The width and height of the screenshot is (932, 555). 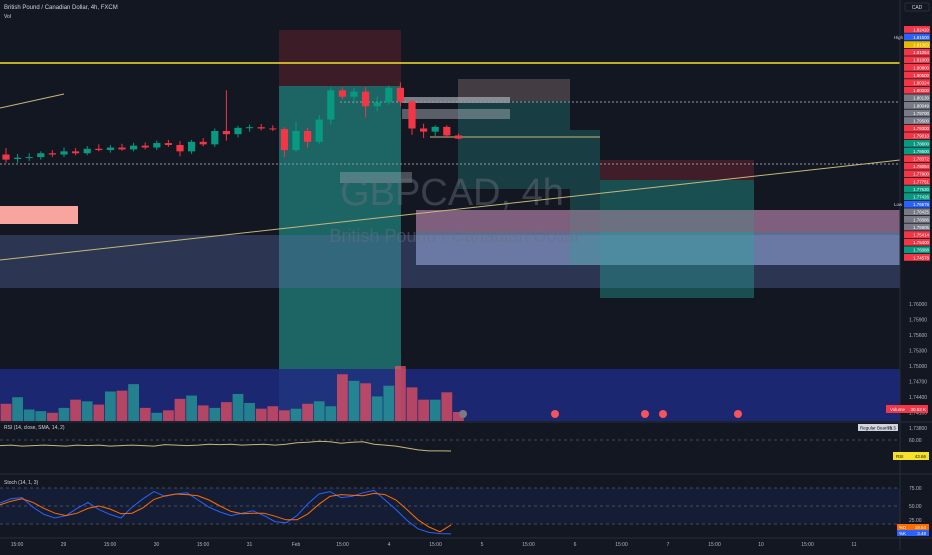 What do you see at coordinates (376, 177) in the screenshot?
I see `small-zone-c` at bounding box center [376, 177].